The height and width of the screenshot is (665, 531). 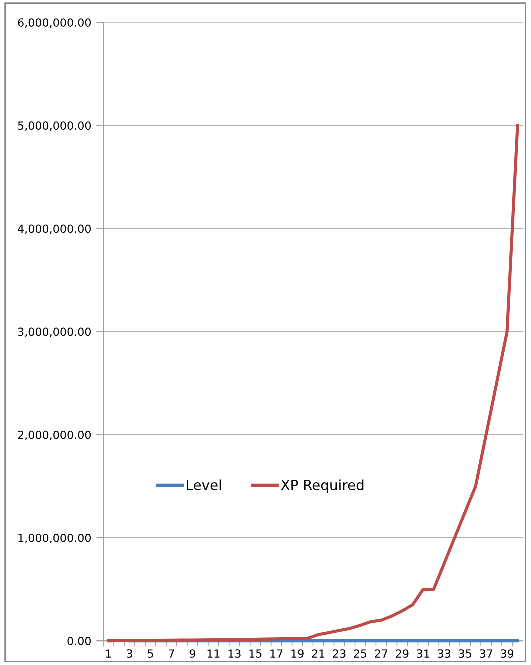 What do you see at coordinates (298, 654) in the screenshot?
I see `x-tick-label: 19` at bounding box center [298, 654].